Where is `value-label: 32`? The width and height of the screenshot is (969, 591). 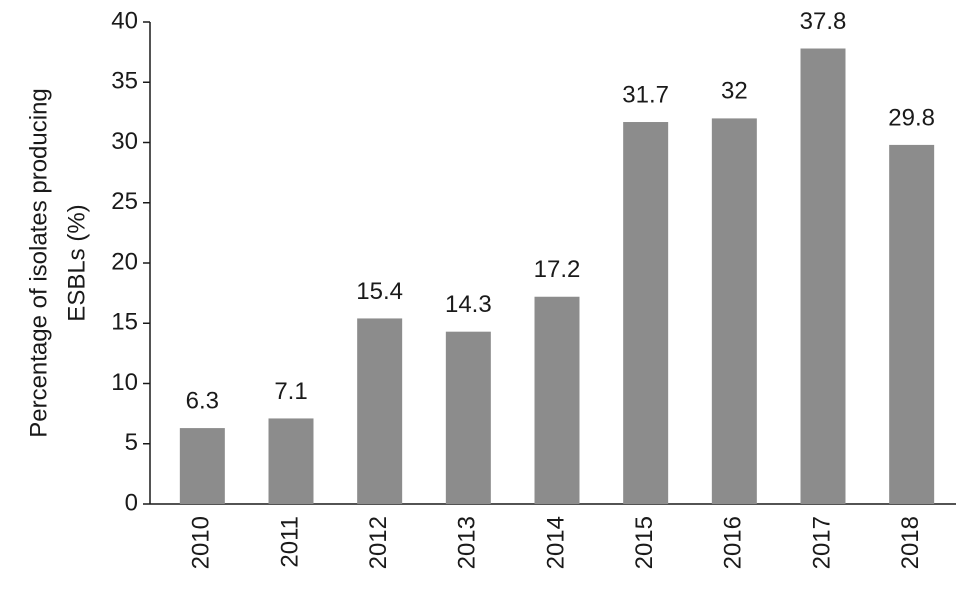 value-label: 32 is located at coordinates (734, 91).